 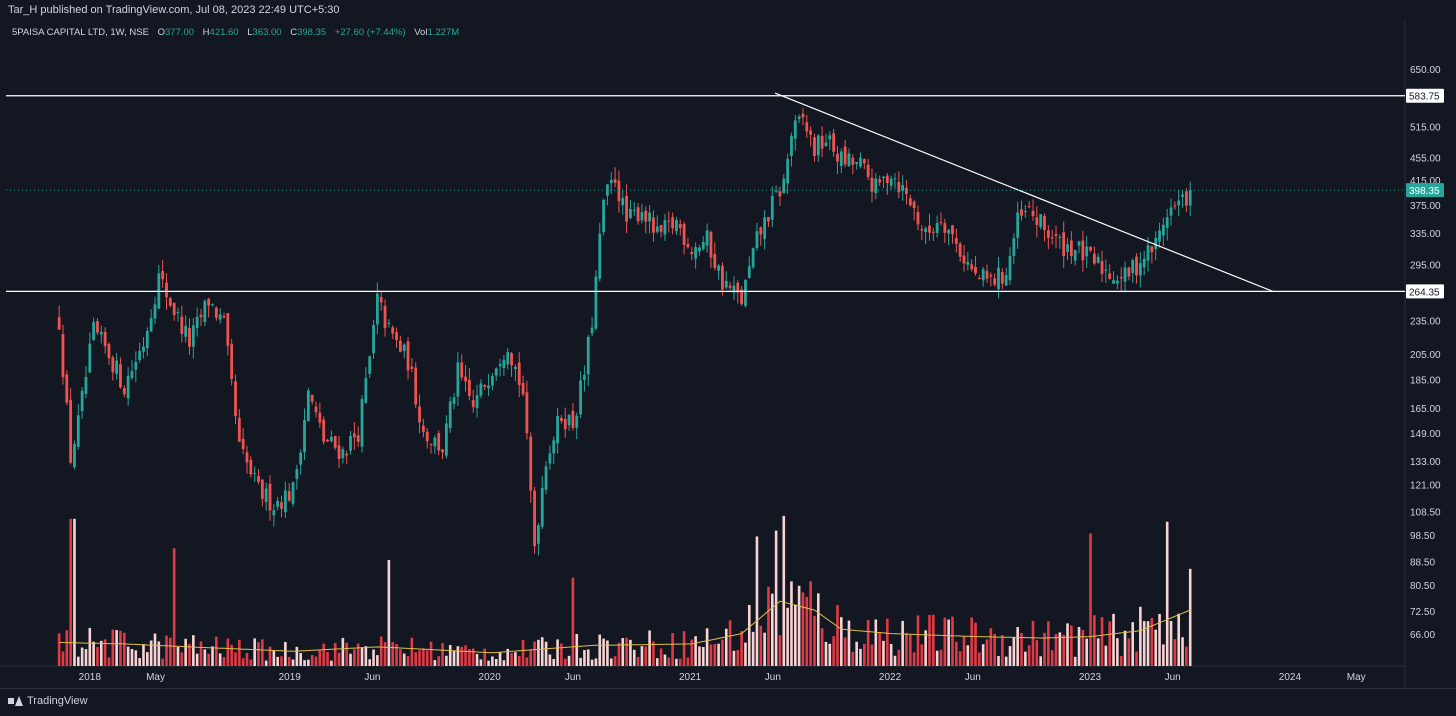 What do you see at coordinates (1024, 192) in the screenshot?
I see `descending-trendline` at bounding box center [1024, 192].